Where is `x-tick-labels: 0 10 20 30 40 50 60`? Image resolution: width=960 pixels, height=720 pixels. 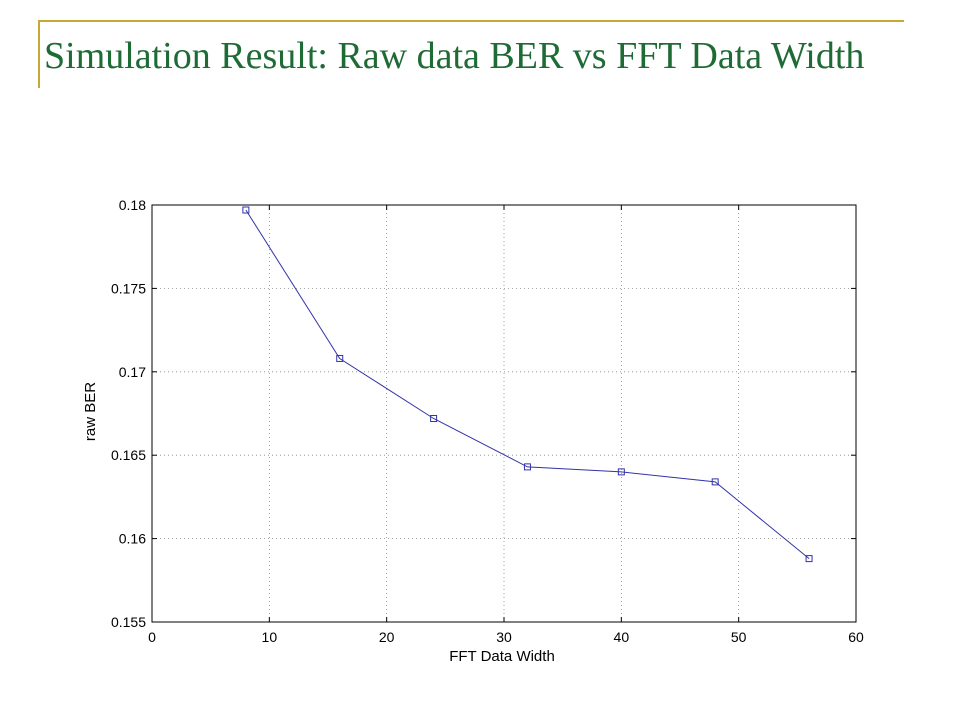
x-tick-labels: 0 10 20 30 40 50 60 is located at coordinates (506, 637).